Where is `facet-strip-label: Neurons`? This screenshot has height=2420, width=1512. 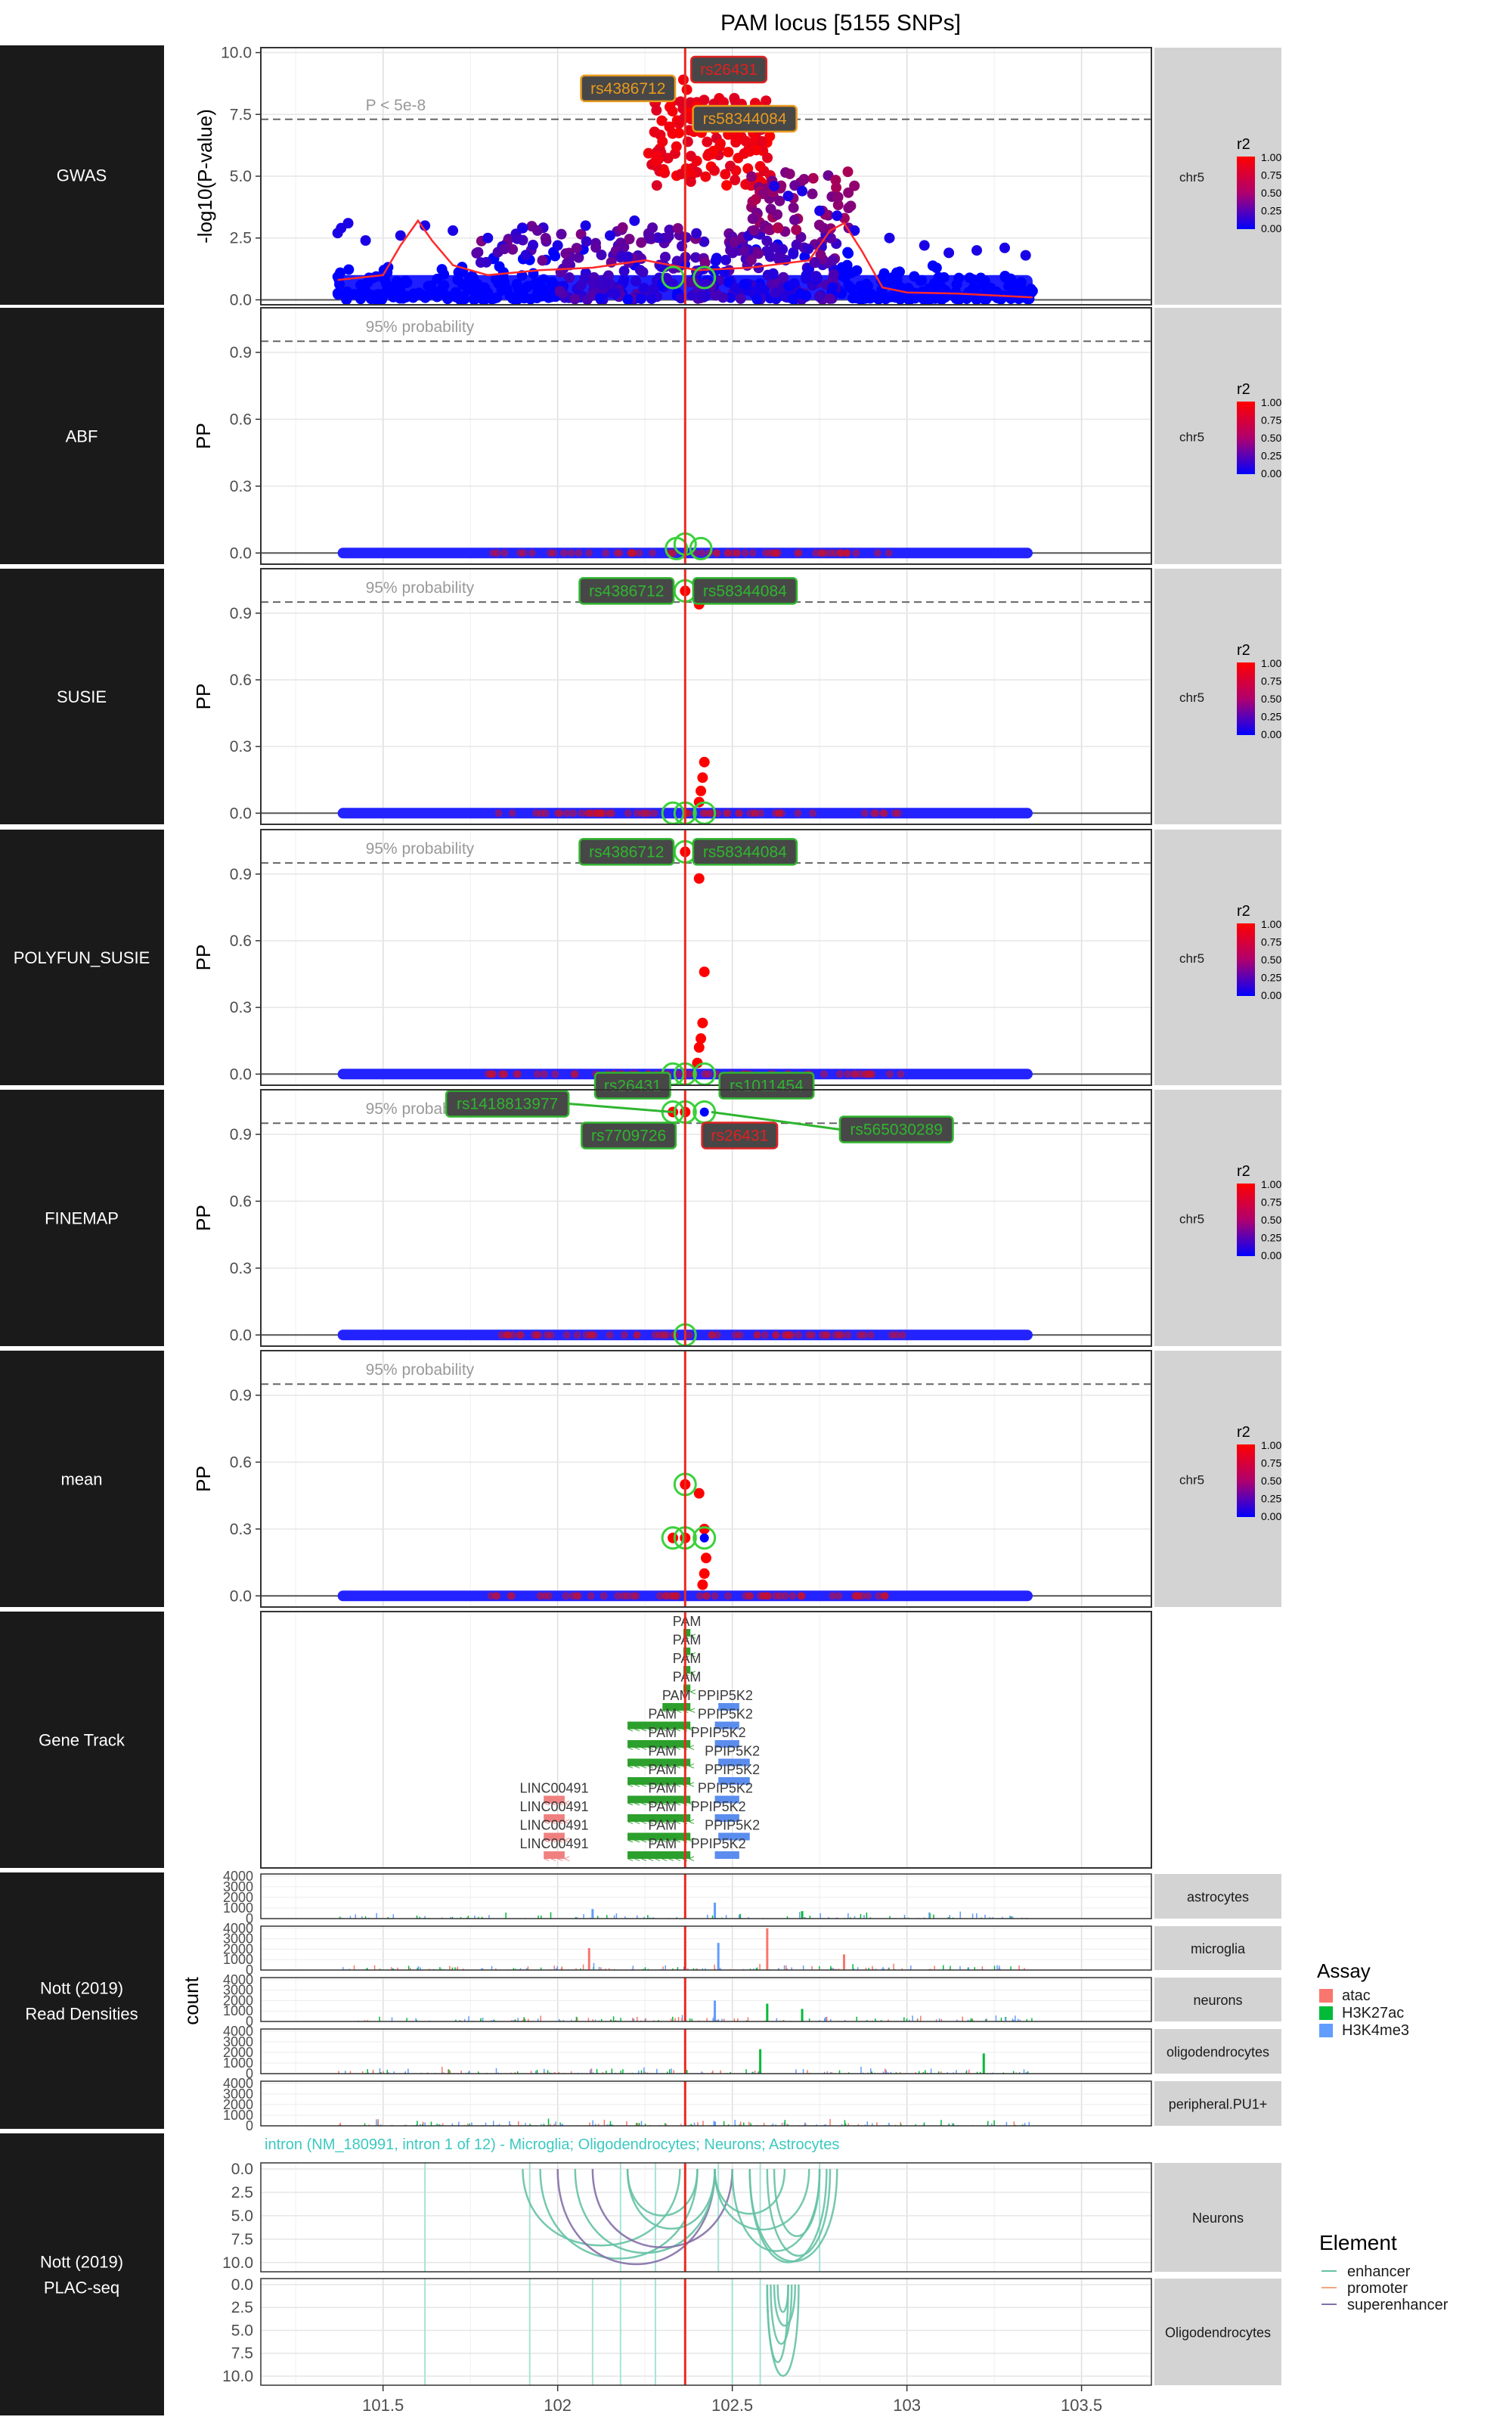 facet-strip-label: Neurons is located at coordinates (1218, 2218).